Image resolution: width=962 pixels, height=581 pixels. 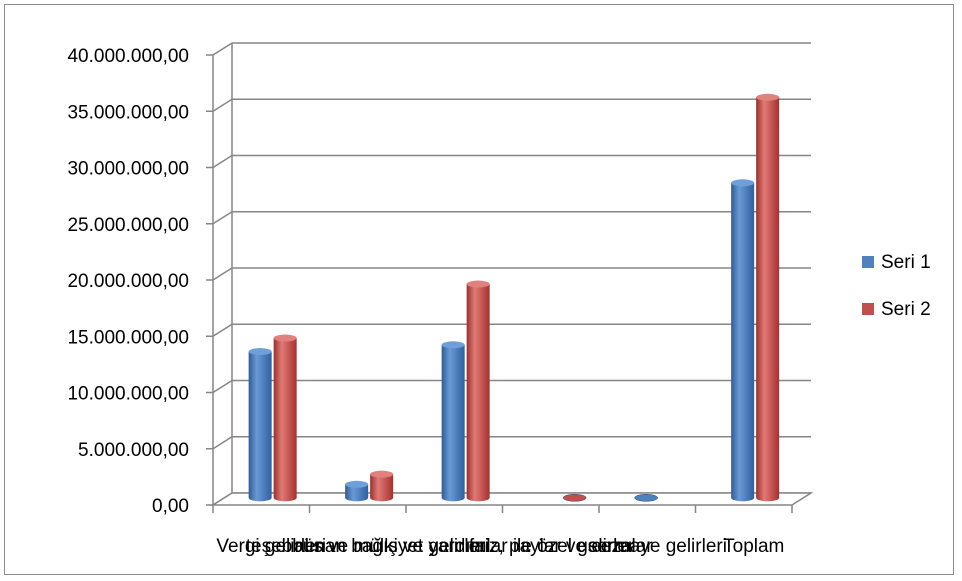 I want to click on y-tick-label: 5.000.000,00, so click(x=133, y=450).